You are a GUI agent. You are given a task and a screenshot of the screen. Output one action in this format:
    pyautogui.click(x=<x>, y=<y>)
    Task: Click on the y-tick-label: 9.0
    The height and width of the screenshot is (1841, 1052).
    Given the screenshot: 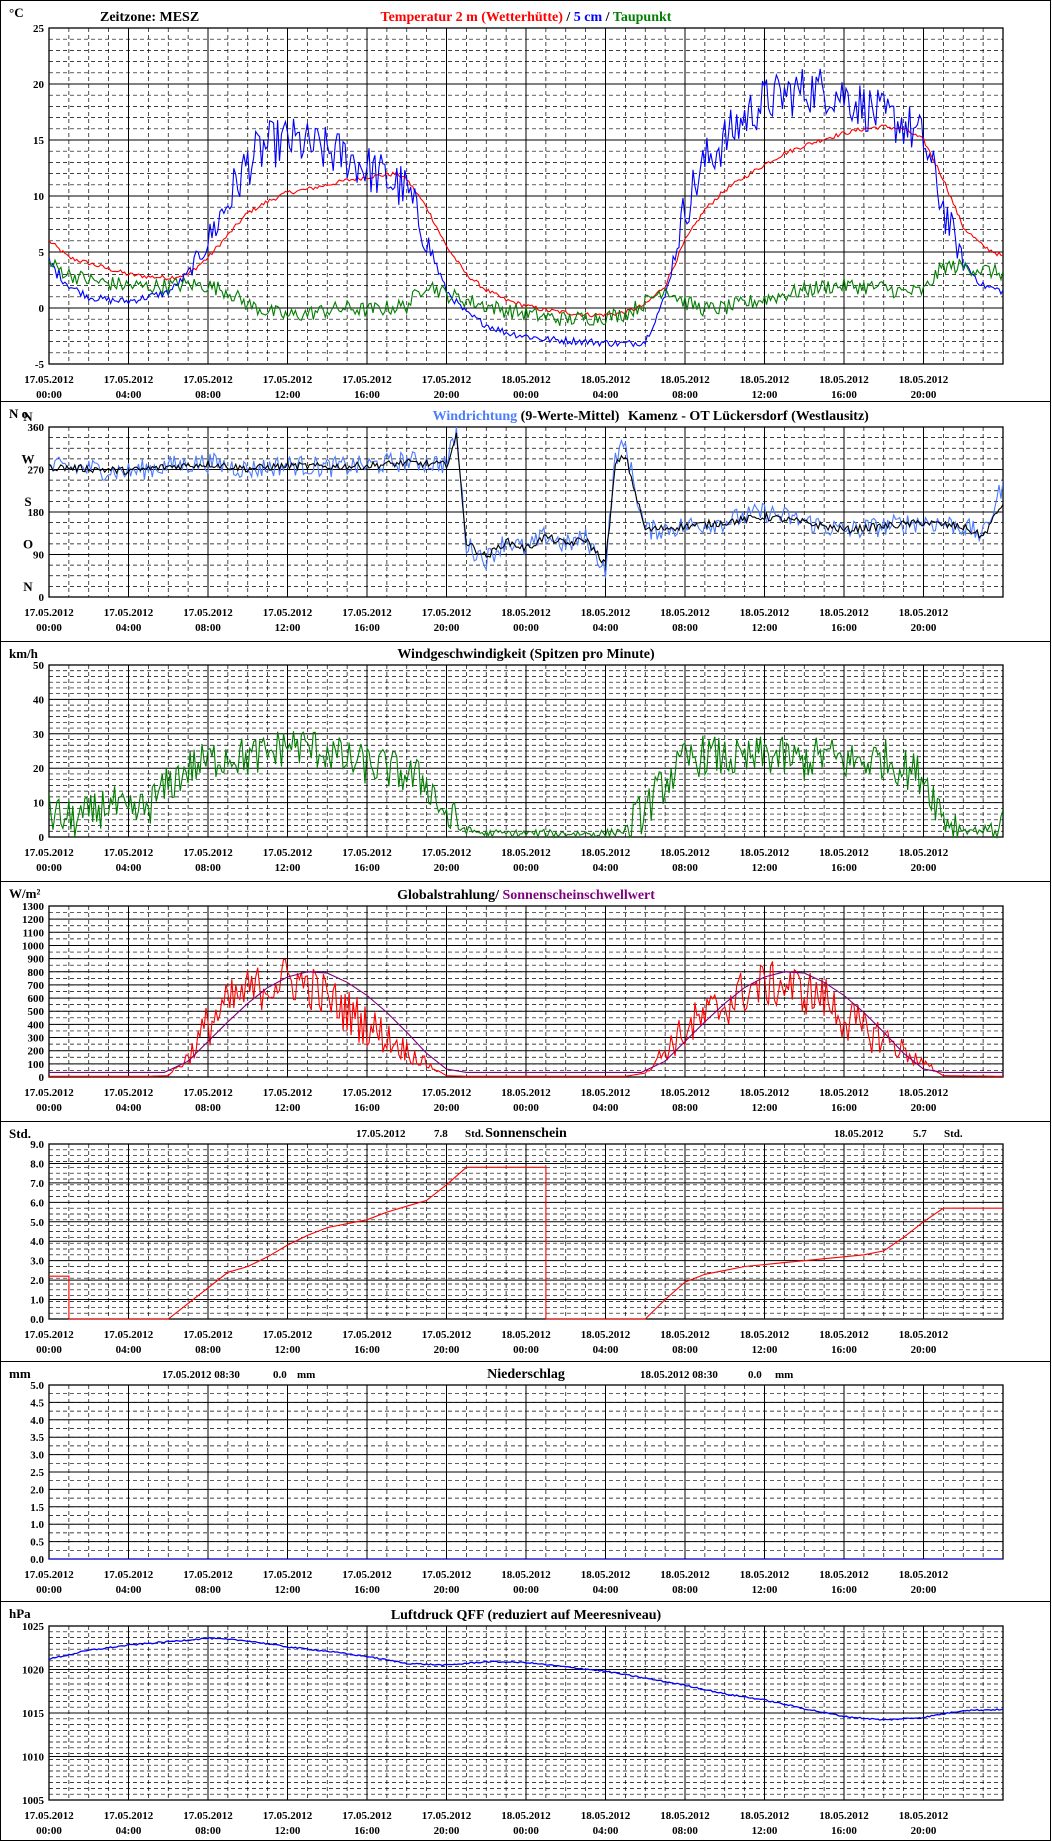 What is the action you would take?
    pyautogui.click(x=37, y=1145)
    